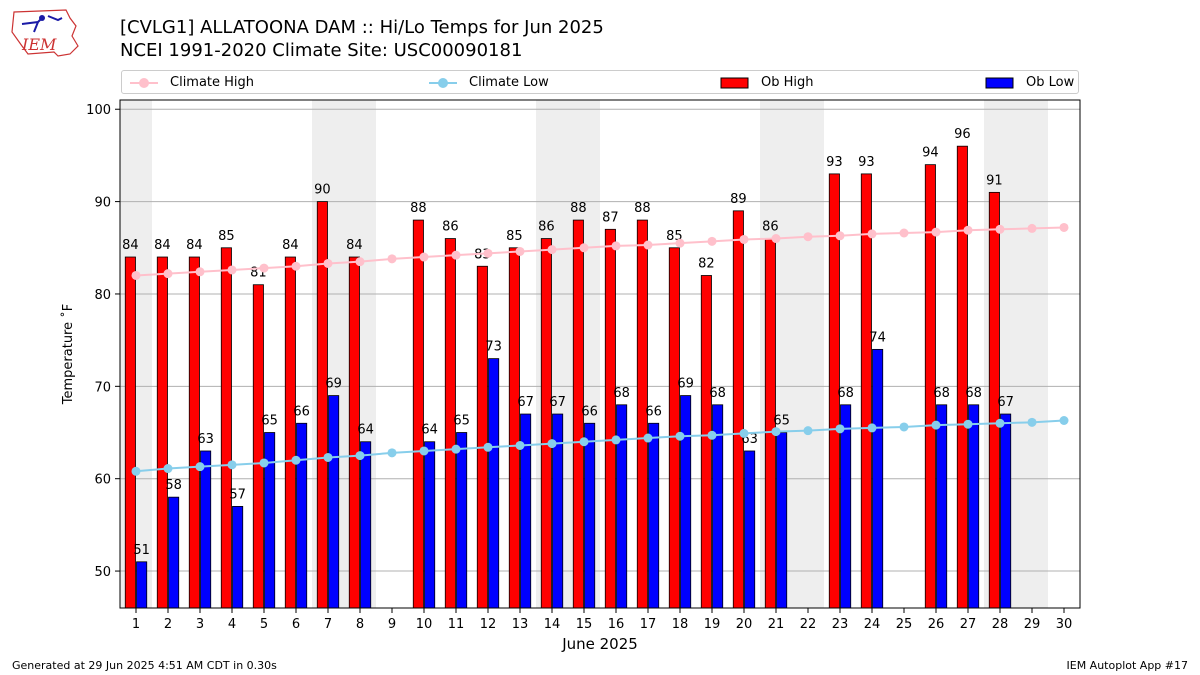 The width and height of the screenshot is (1200, 675). Describe the element at coordinates (141, 550) in the screenshot. I see `ob-low-label-day-1: 51` at that location.